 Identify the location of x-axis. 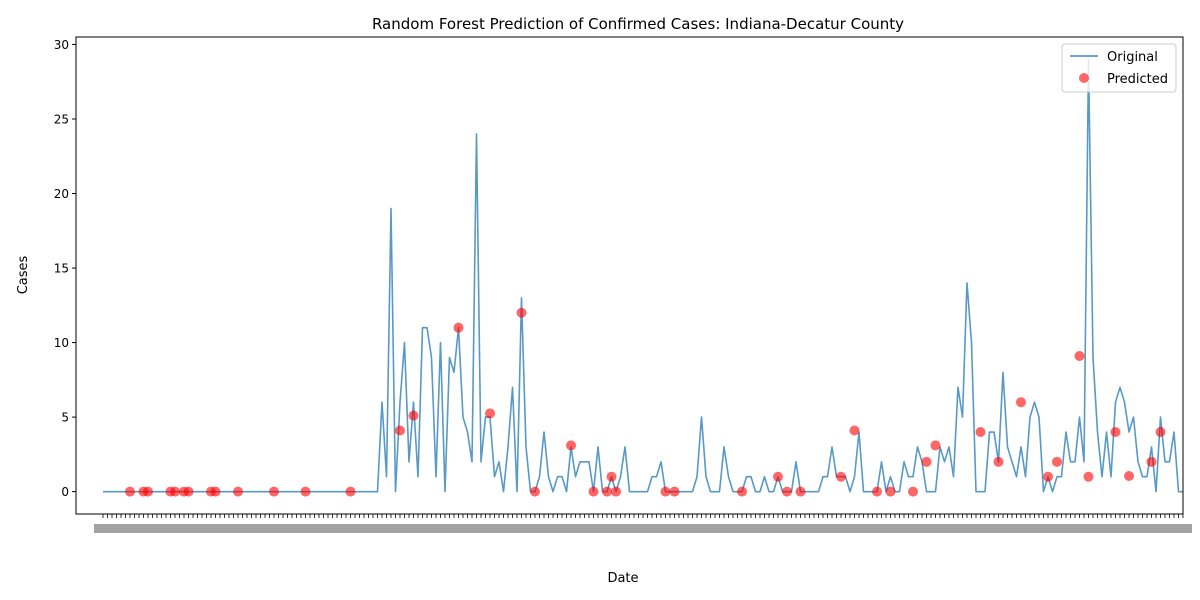
(643, 523).